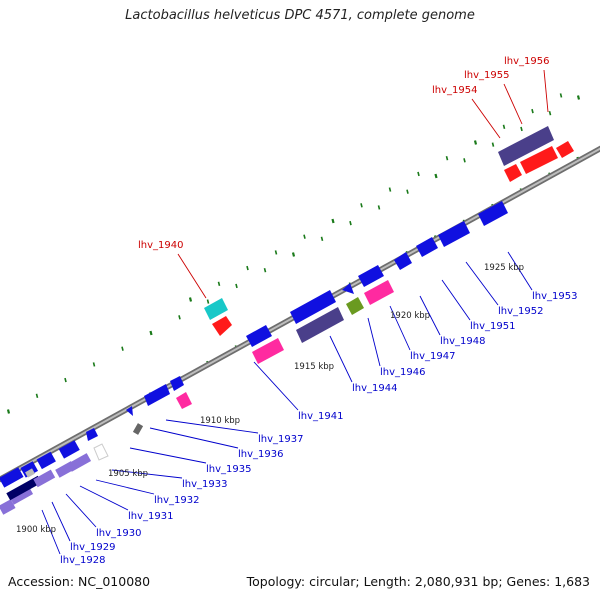 The image size is (600, 600). Describe the element at coordinates (320, 416) in the screenshot. I see `gene-label: lhv_1941` at that location.